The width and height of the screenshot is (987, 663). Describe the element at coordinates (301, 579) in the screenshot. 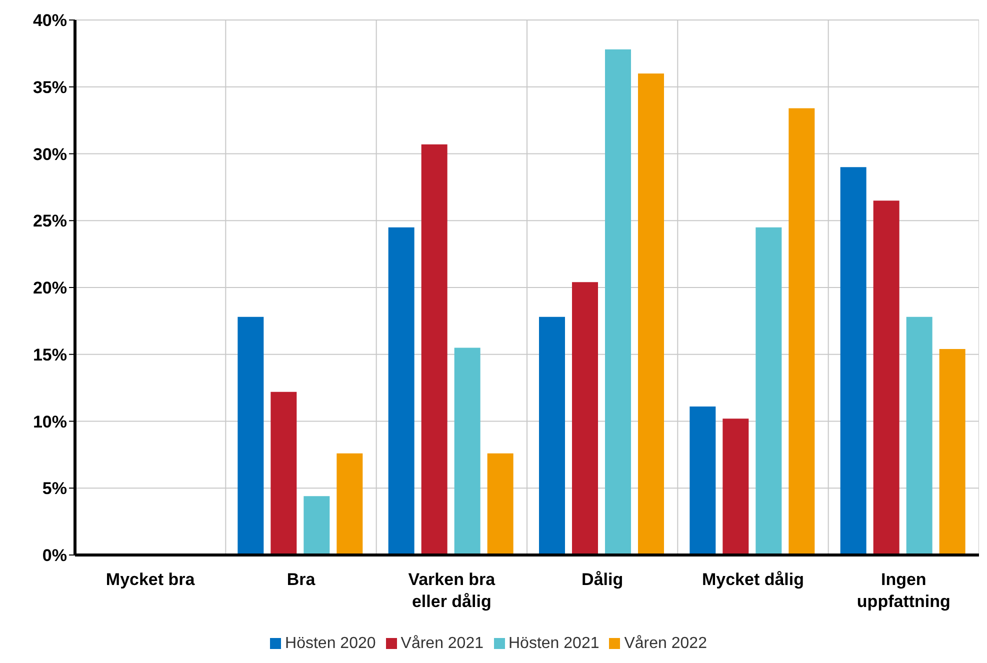

I see `x-tick-label: Bra` at that location.